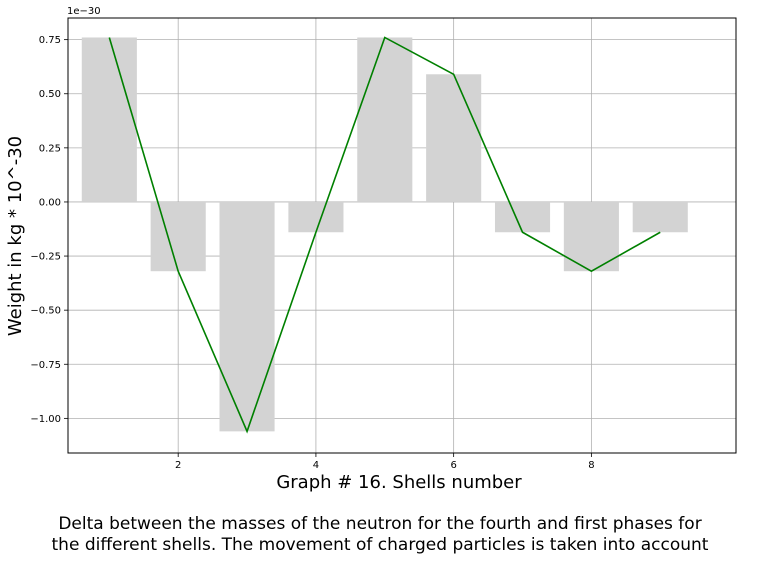  I want to click on x-axis-label: Graph # 16. Shells number, so click(399, 482).